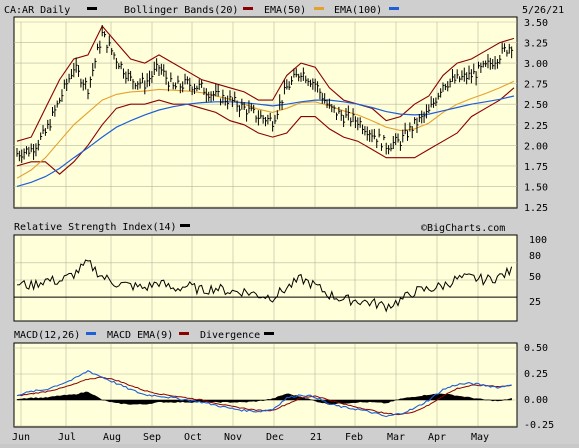 This screenshot has width=579, height=448. Describe the element at coordinates (193, 437) in the screenshot. I see `x-tick-label-Oct: Oct` at that location.